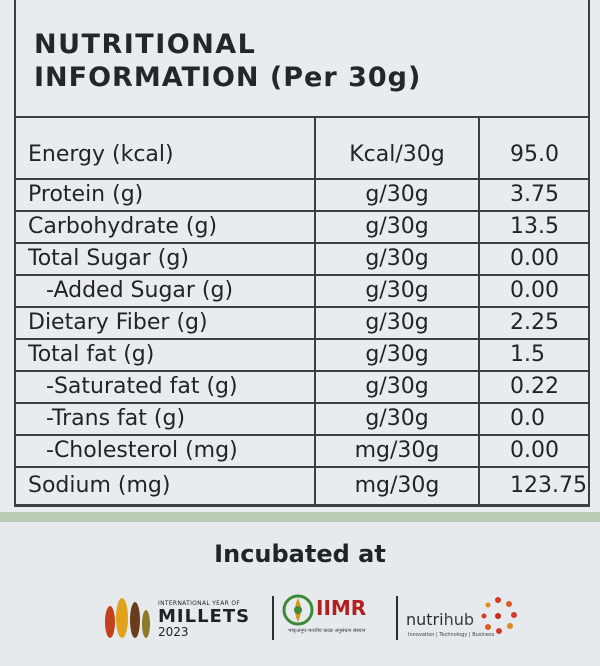 The width and height of the screenshot is (600, 666). What do you see at coordinates (199, 603) in the screenshot?
I see `millets-small-text: INTERNATIONAL YEAR OF` at bounding box center [199, 603].